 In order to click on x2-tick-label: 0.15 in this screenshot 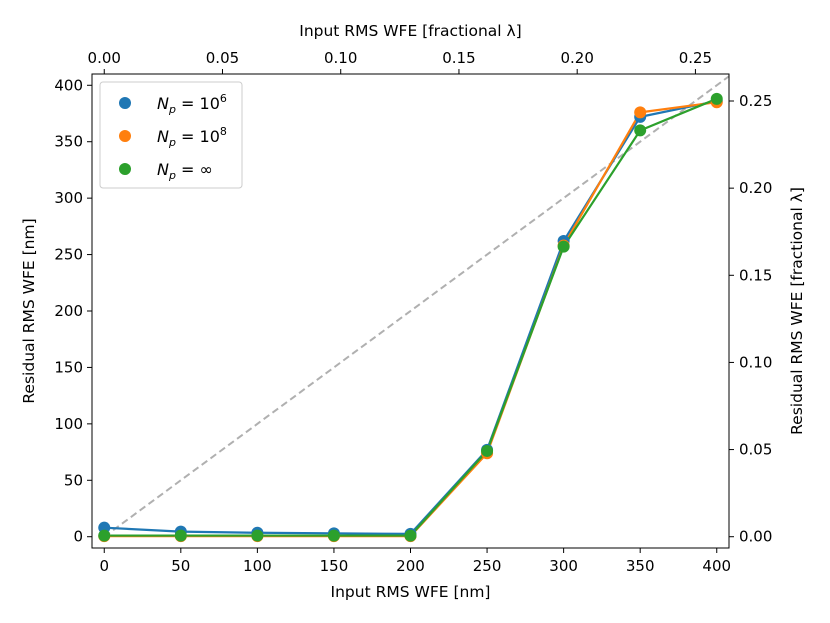, I will do `click(458, 58)`.